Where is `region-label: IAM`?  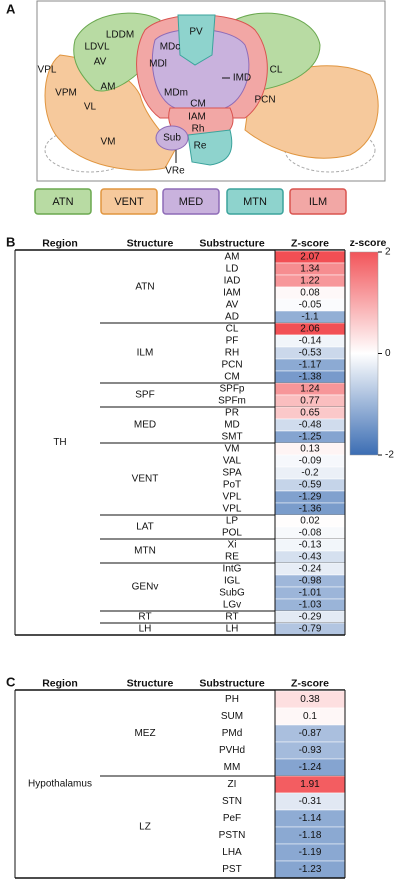
region-label: IAM is located at coordinates (197, 117).